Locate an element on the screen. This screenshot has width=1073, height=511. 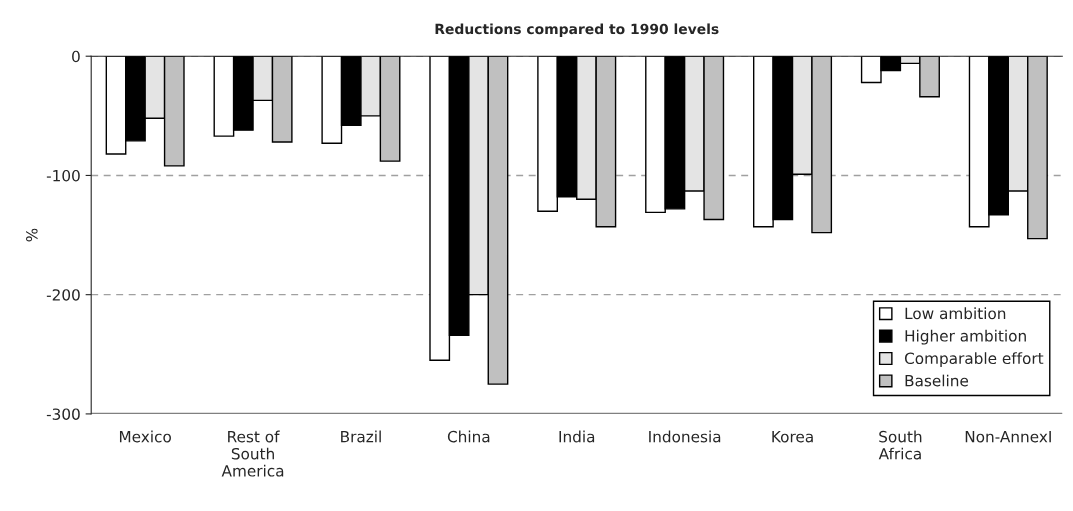
legend-label: Comparable effort is located at coordinates (974, 359).